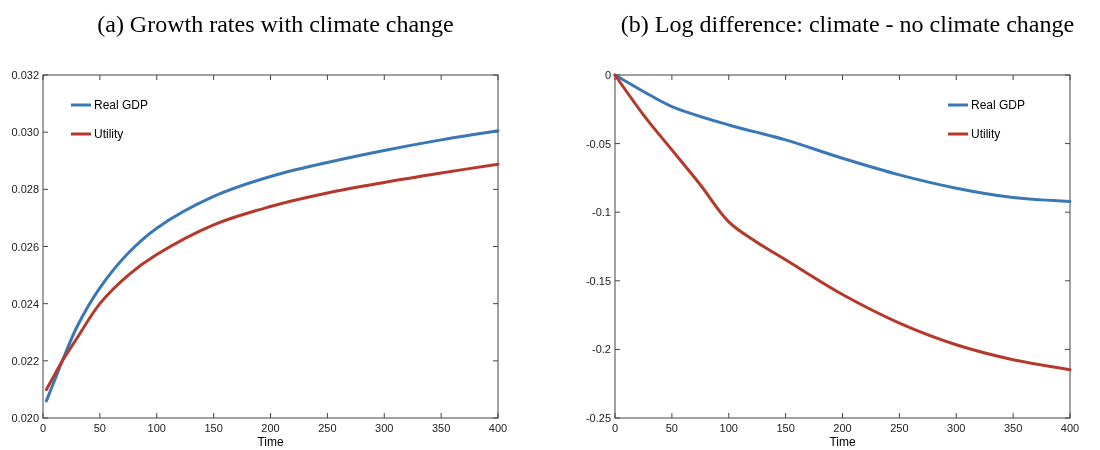  Describe the element at coordinates (25, 75) in the screenshot. I see `y-tick-label: 0.032` at that location.